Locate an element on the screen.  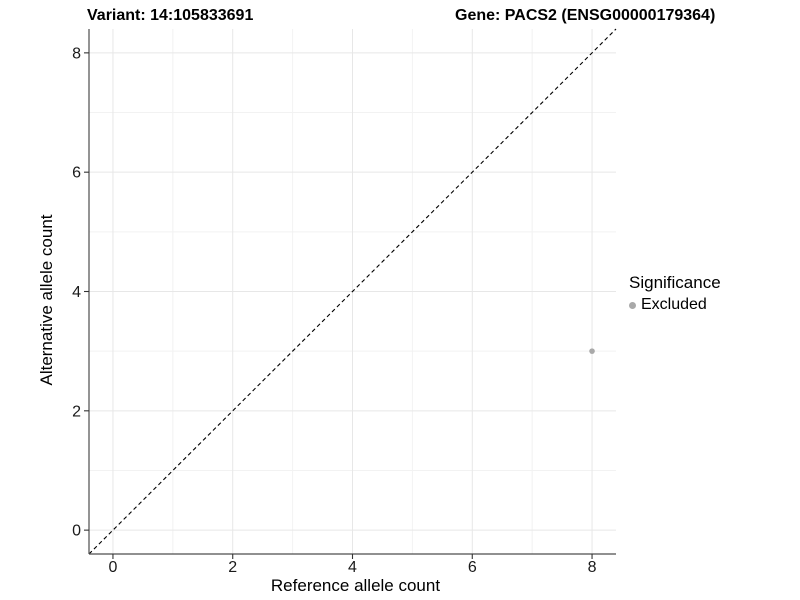
x-tick-label: 4 is located at coordinates (352, 567).